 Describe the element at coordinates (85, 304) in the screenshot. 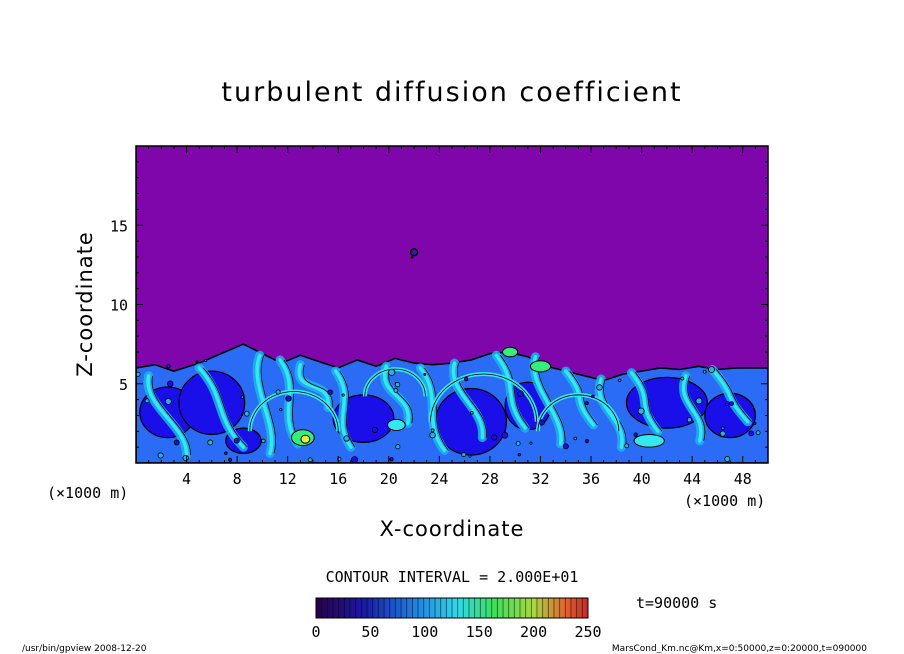

I see `y-axis-label: Z-coordinate` at that location.